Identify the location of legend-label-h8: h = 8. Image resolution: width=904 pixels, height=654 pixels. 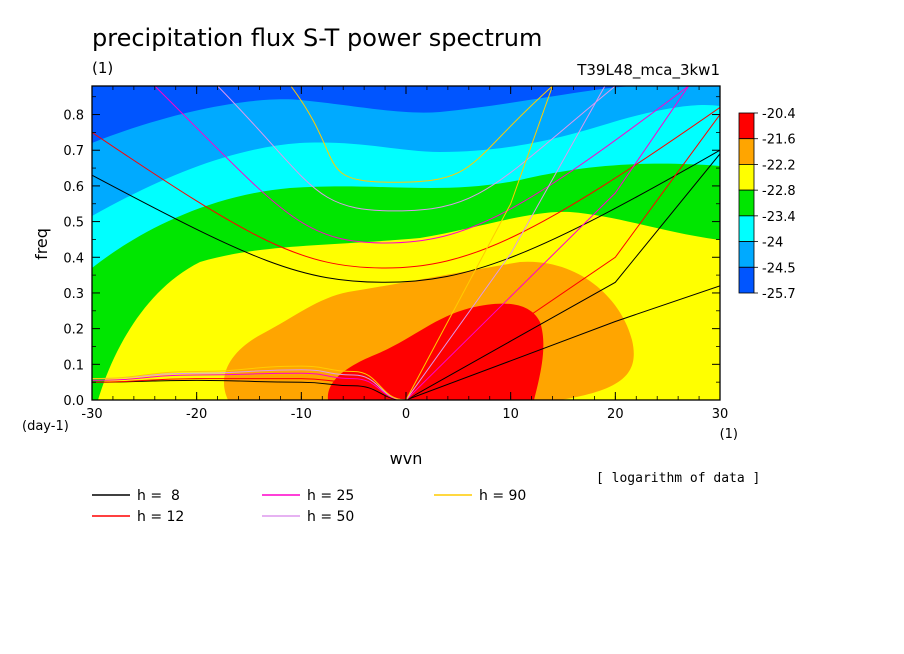
(158, 496).